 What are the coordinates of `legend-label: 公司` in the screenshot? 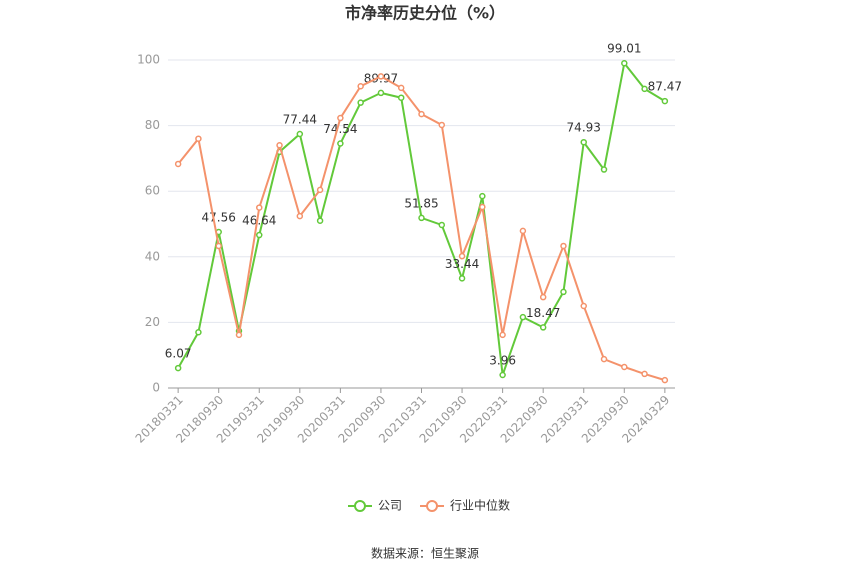 It's located at (390, 506).